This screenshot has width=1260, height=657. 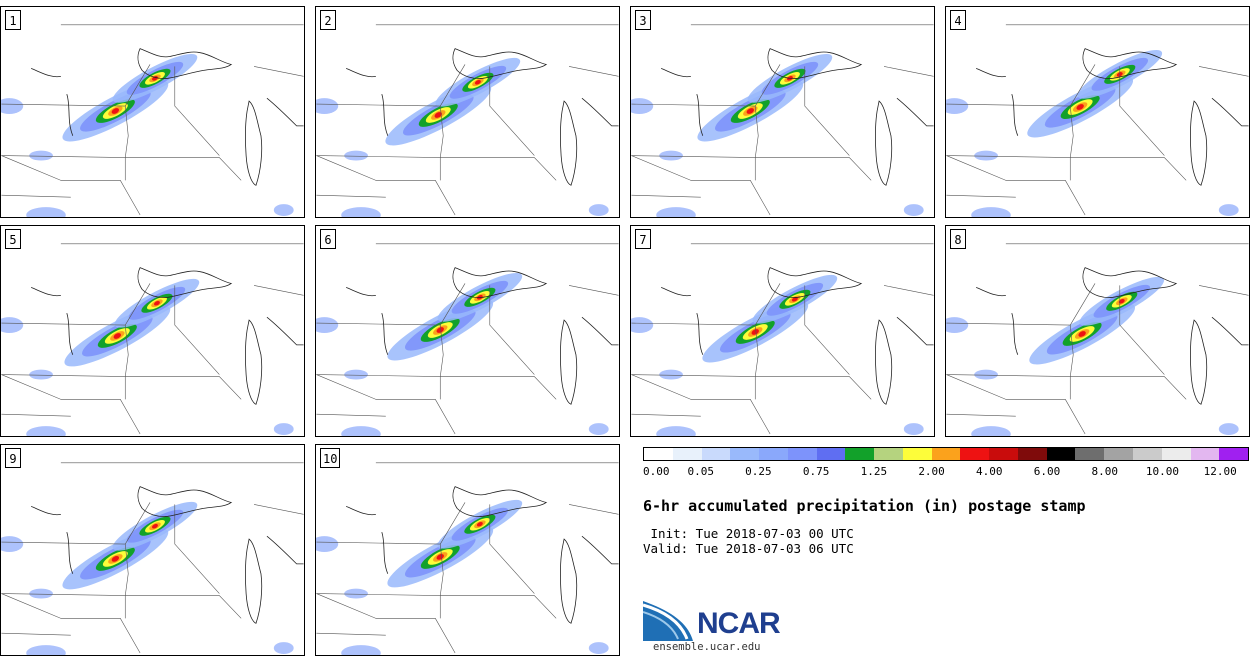 What do you see at coordinates (958, 239) in the screenshot?
I see `panel-number: 8` at bounding box center [958, 239].